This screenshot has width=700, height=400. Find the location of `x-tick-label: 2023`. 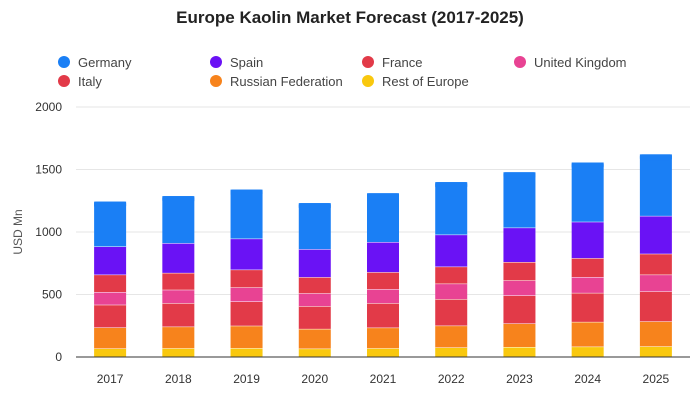

x-tick-label: 2023 is located at coordinates (519, 379).